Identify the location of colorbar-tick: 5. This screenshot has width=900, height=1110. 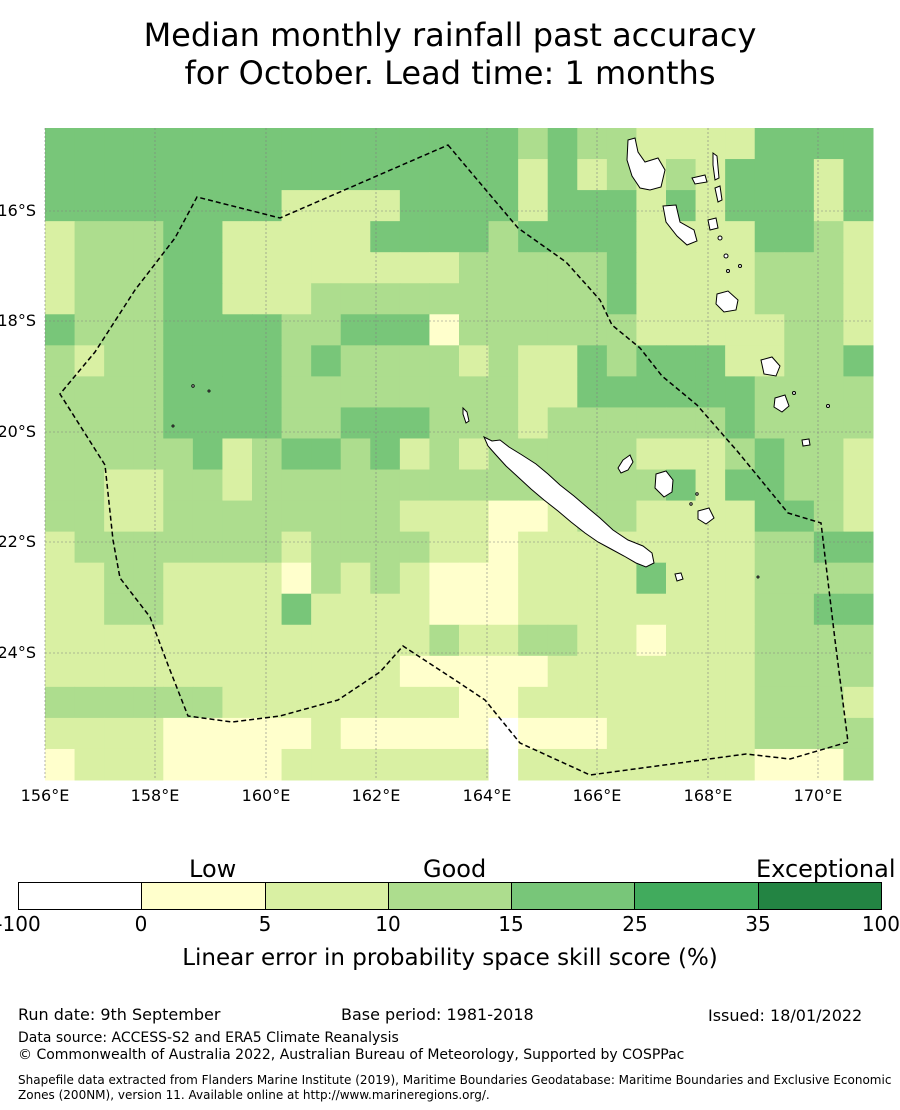
(265, 924).